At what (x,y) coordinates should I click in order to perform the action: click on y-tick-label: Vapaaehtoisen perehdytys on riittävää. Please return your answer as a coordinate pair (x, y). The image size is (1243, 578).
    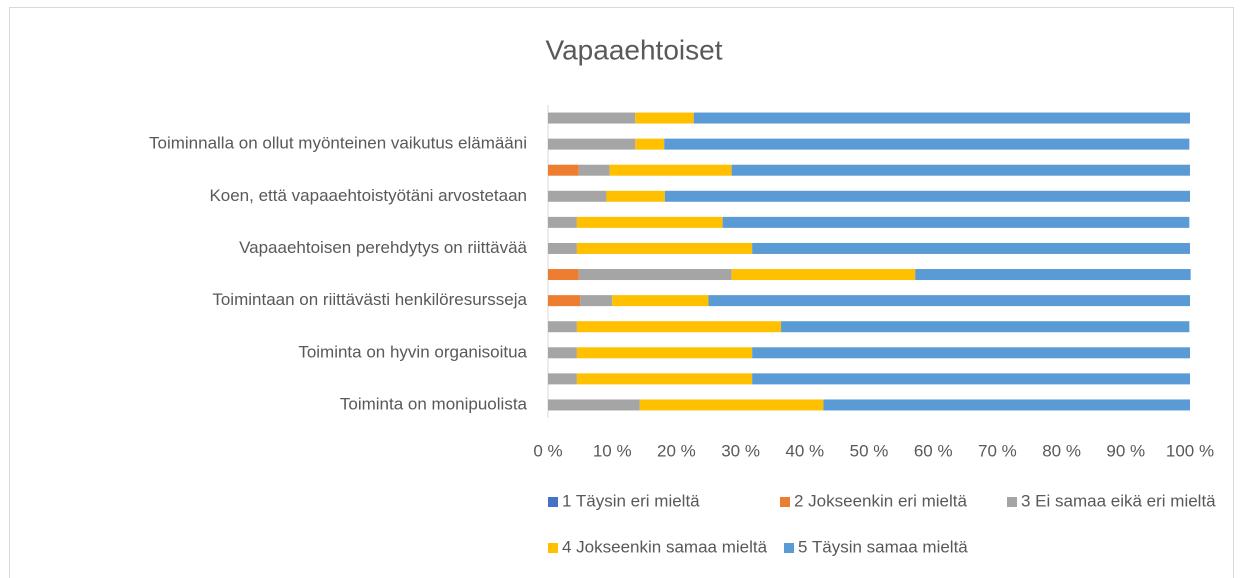
    Looking at the image, I should click on (383, 247).